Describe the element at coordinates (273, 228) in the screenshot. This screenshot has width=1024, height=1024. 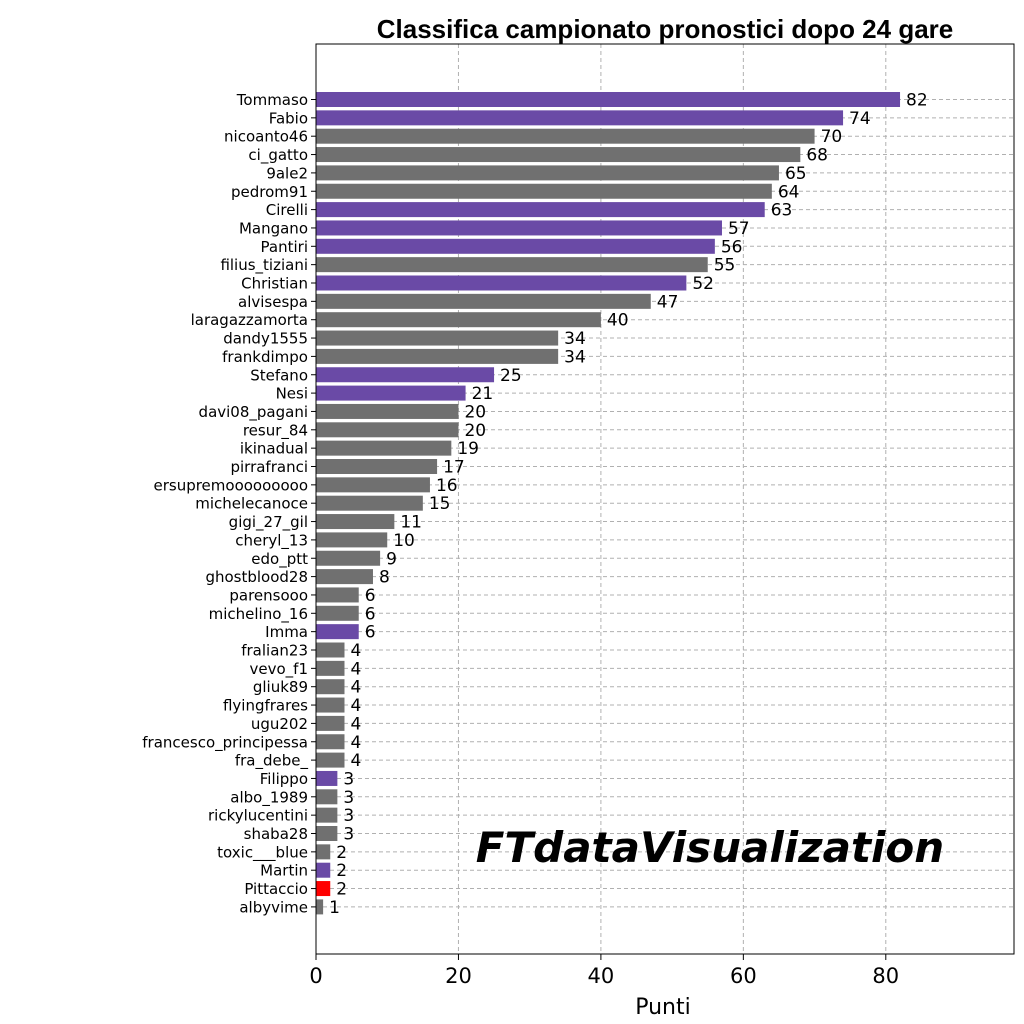
I see `category-label: Mangano` at that location.